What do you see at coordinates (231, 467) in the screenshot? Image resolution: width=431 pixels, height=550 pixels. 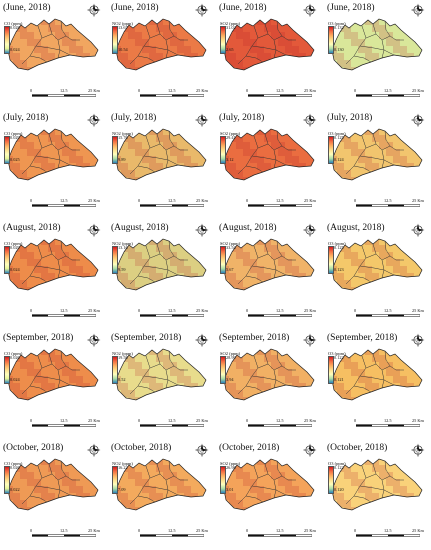 I see `legend-max: 26.98` at bounding box center [231, 467].